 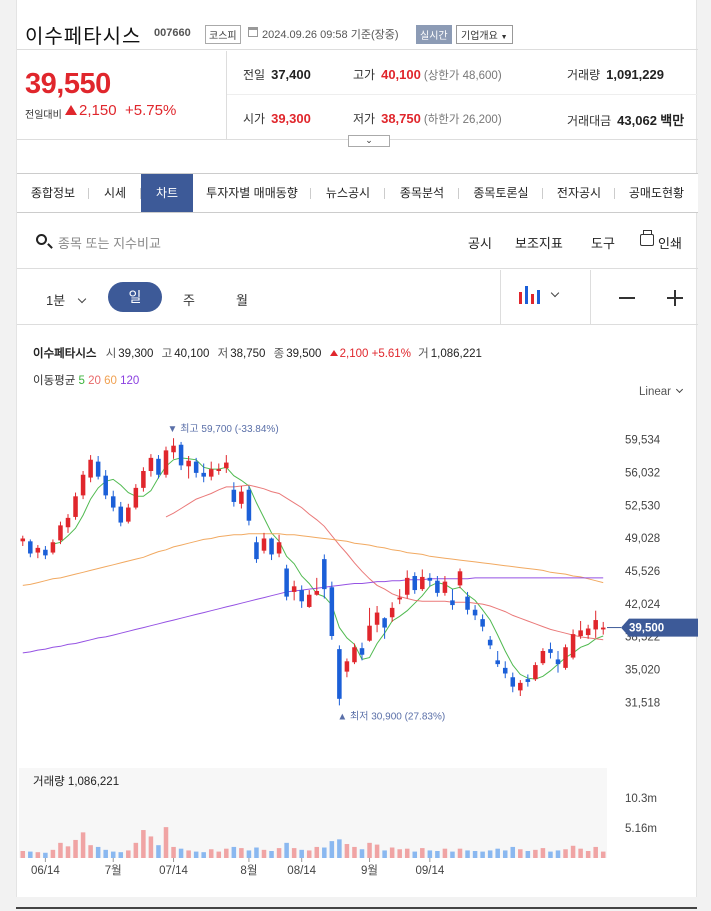 I want to click on tab-overview: 종합정보, so click(x=53, y=193).